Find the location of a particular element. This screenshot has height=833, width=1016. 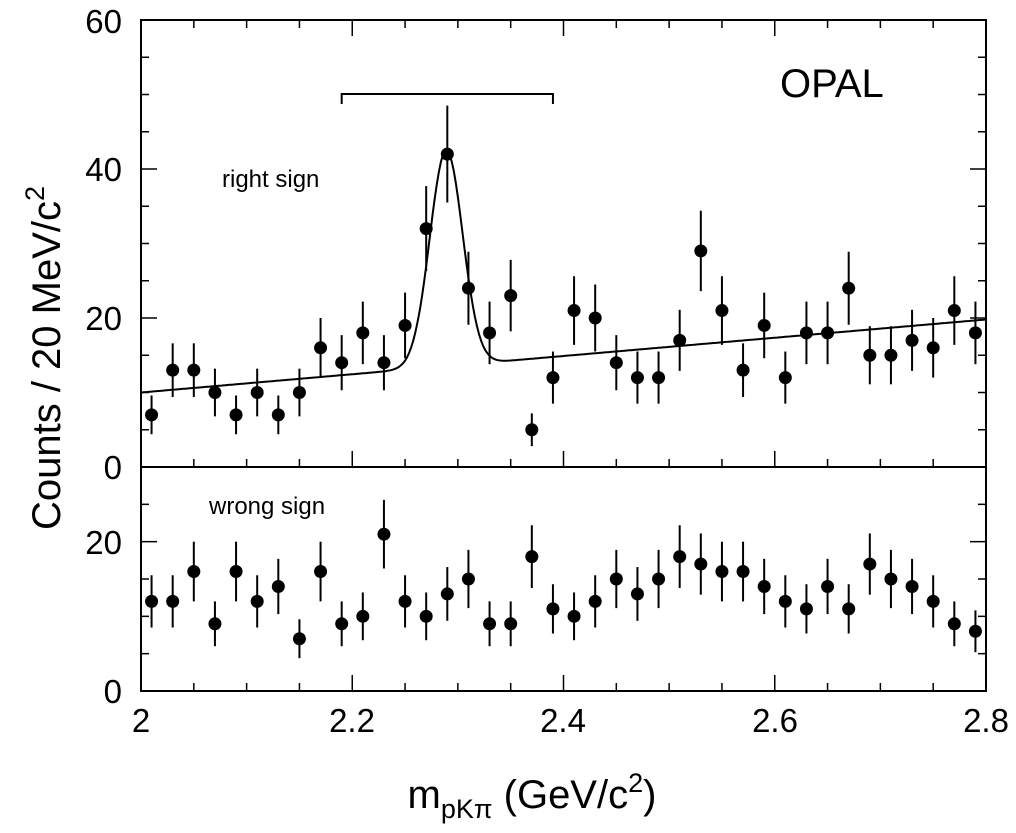

lower-ytick-label: 20 is located at coordinates (103, 542).